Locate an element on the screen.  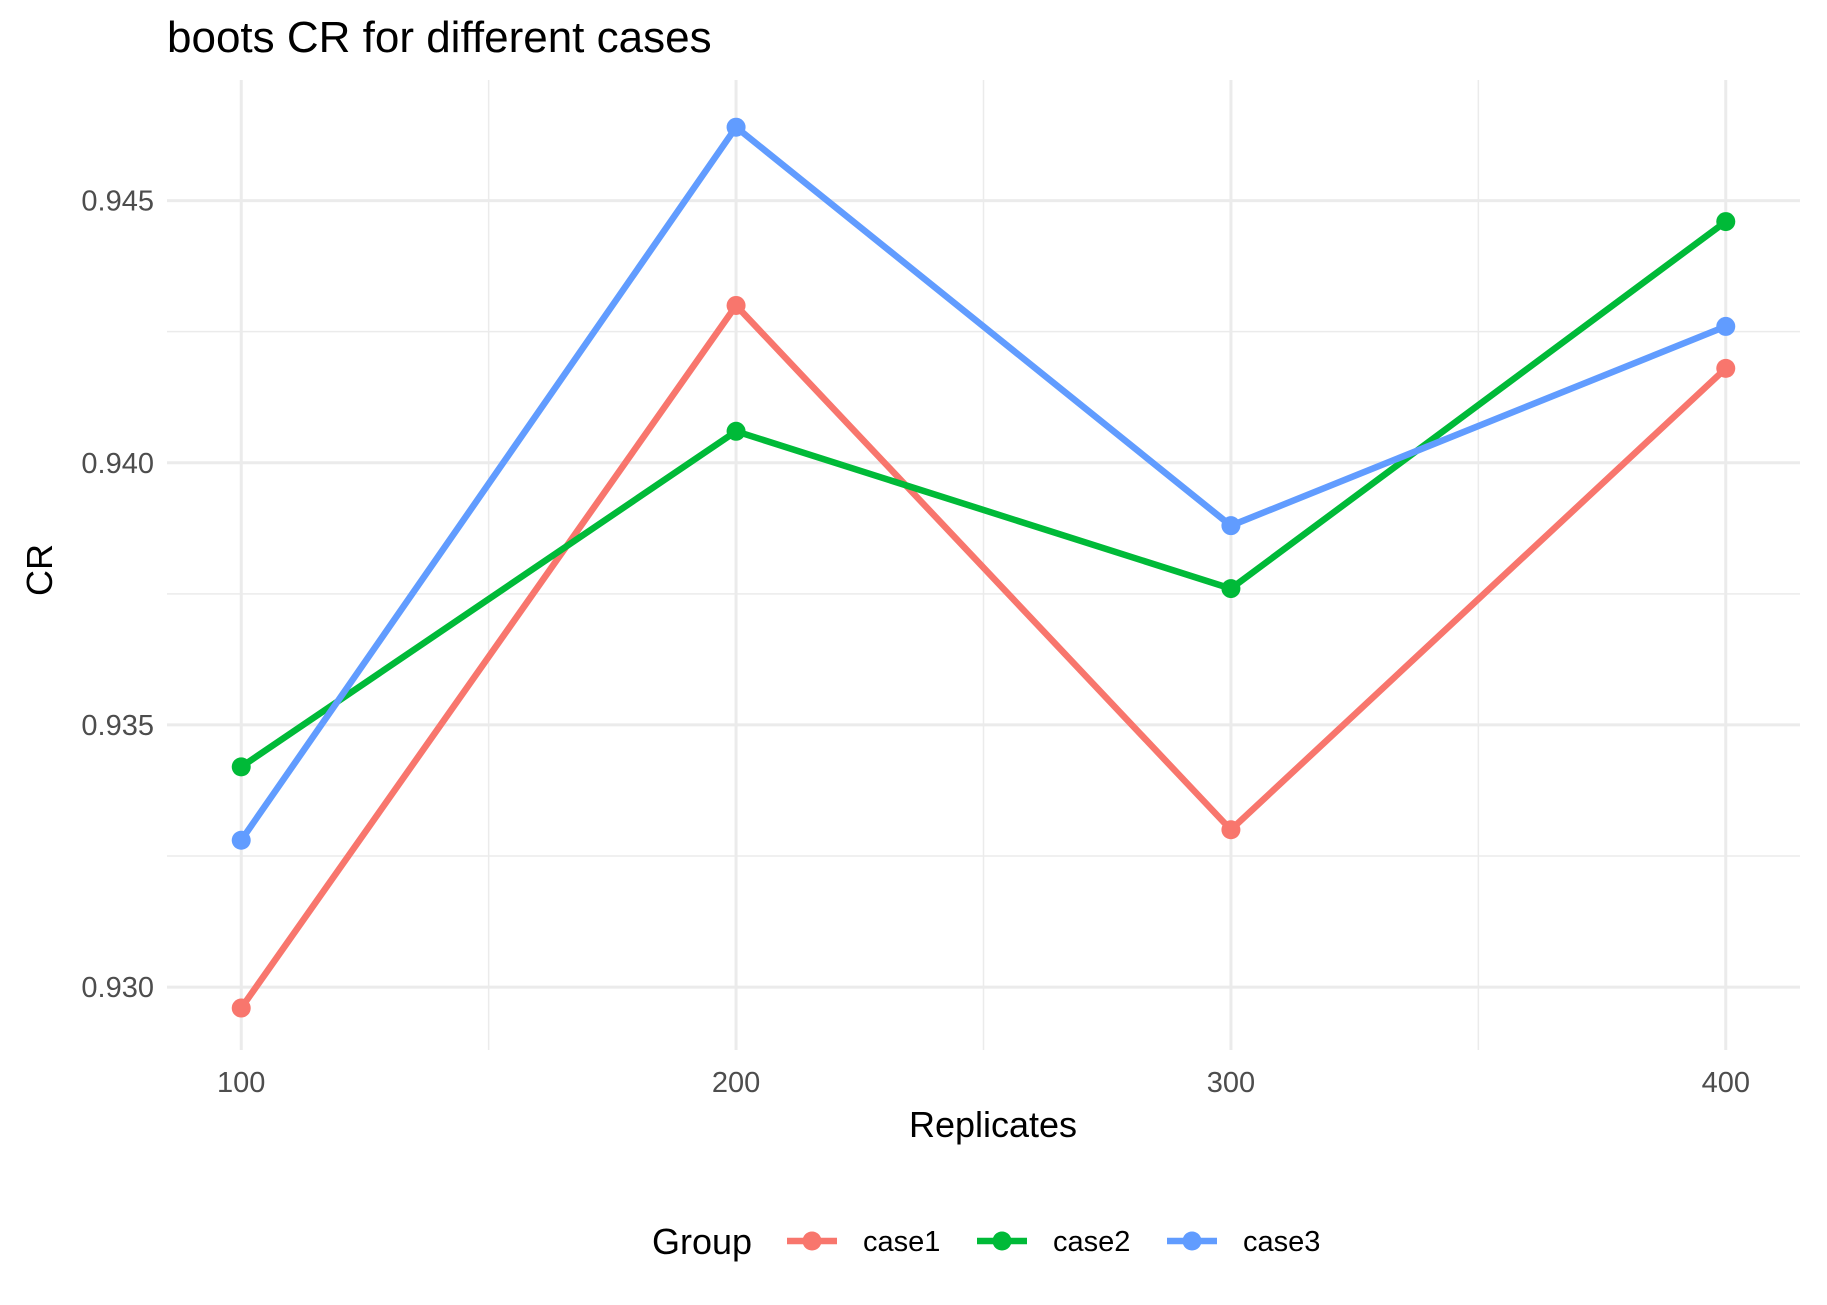
y-tick-label: 0.940 is located at coordinates (117, 464).